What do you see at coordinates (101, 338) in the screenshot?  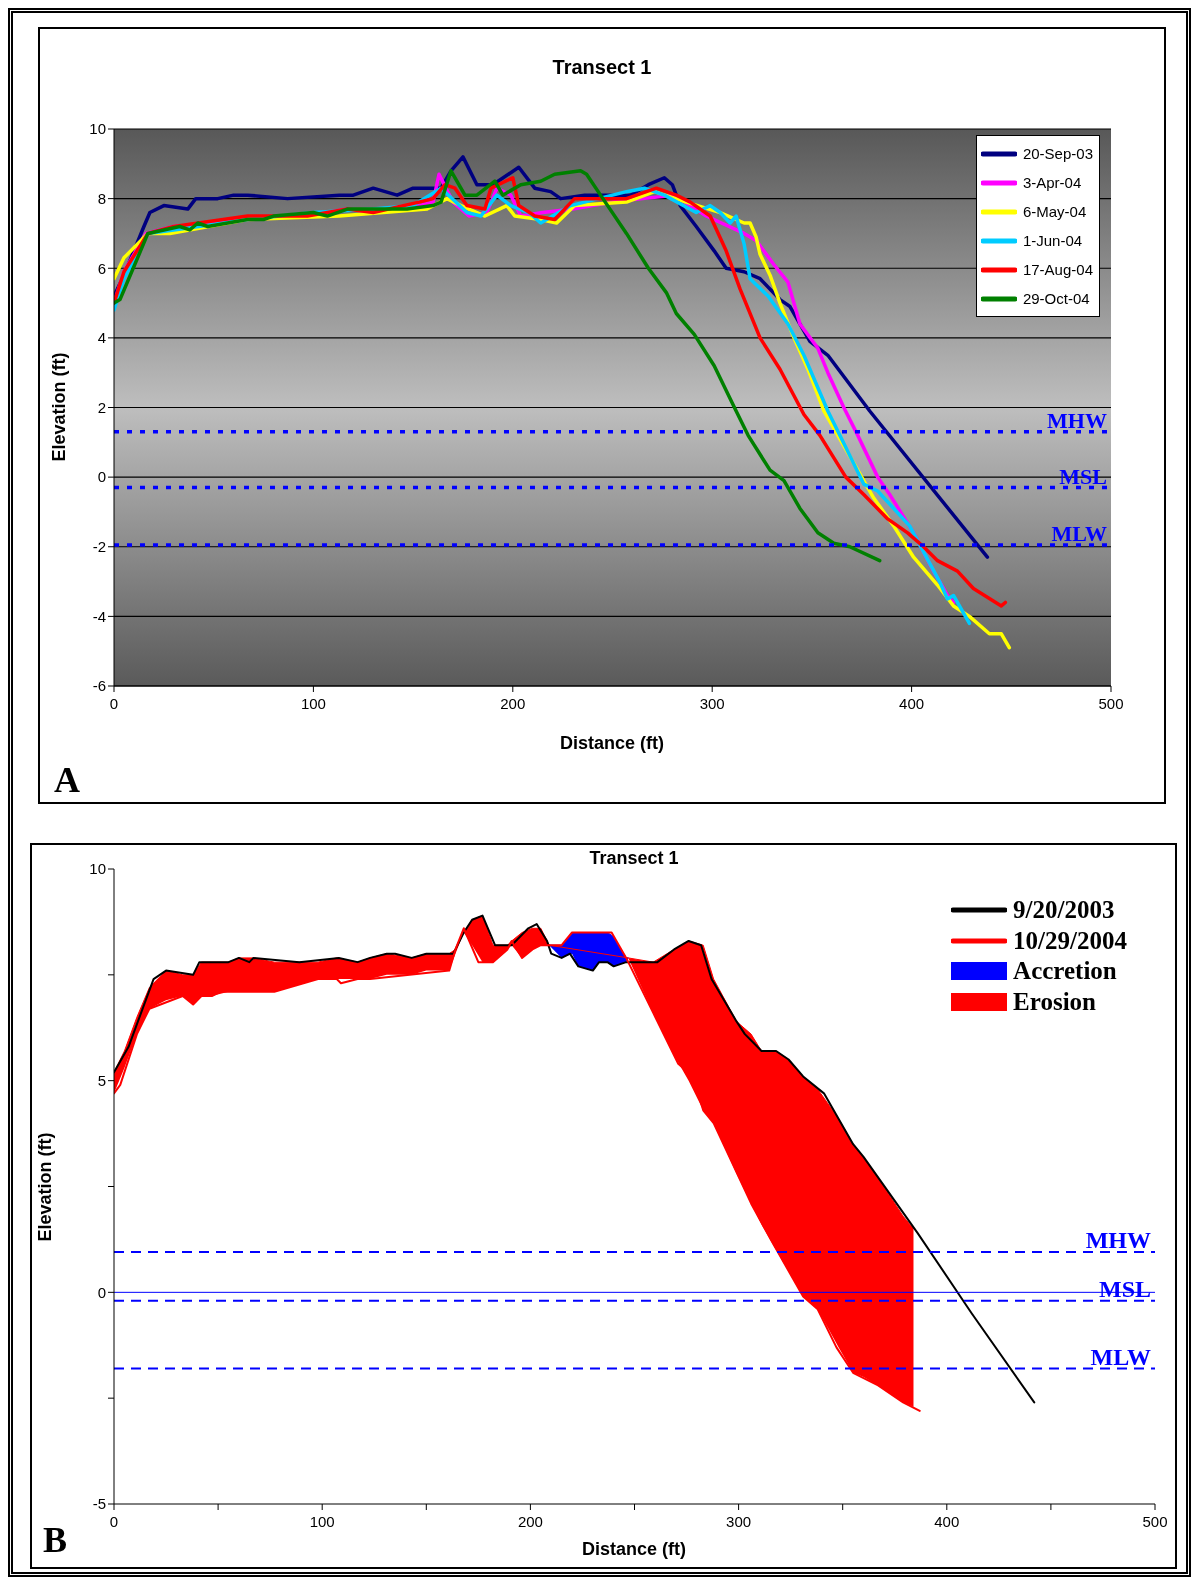 I see `y-tick-label: 4` at bounding box center [101, 338].